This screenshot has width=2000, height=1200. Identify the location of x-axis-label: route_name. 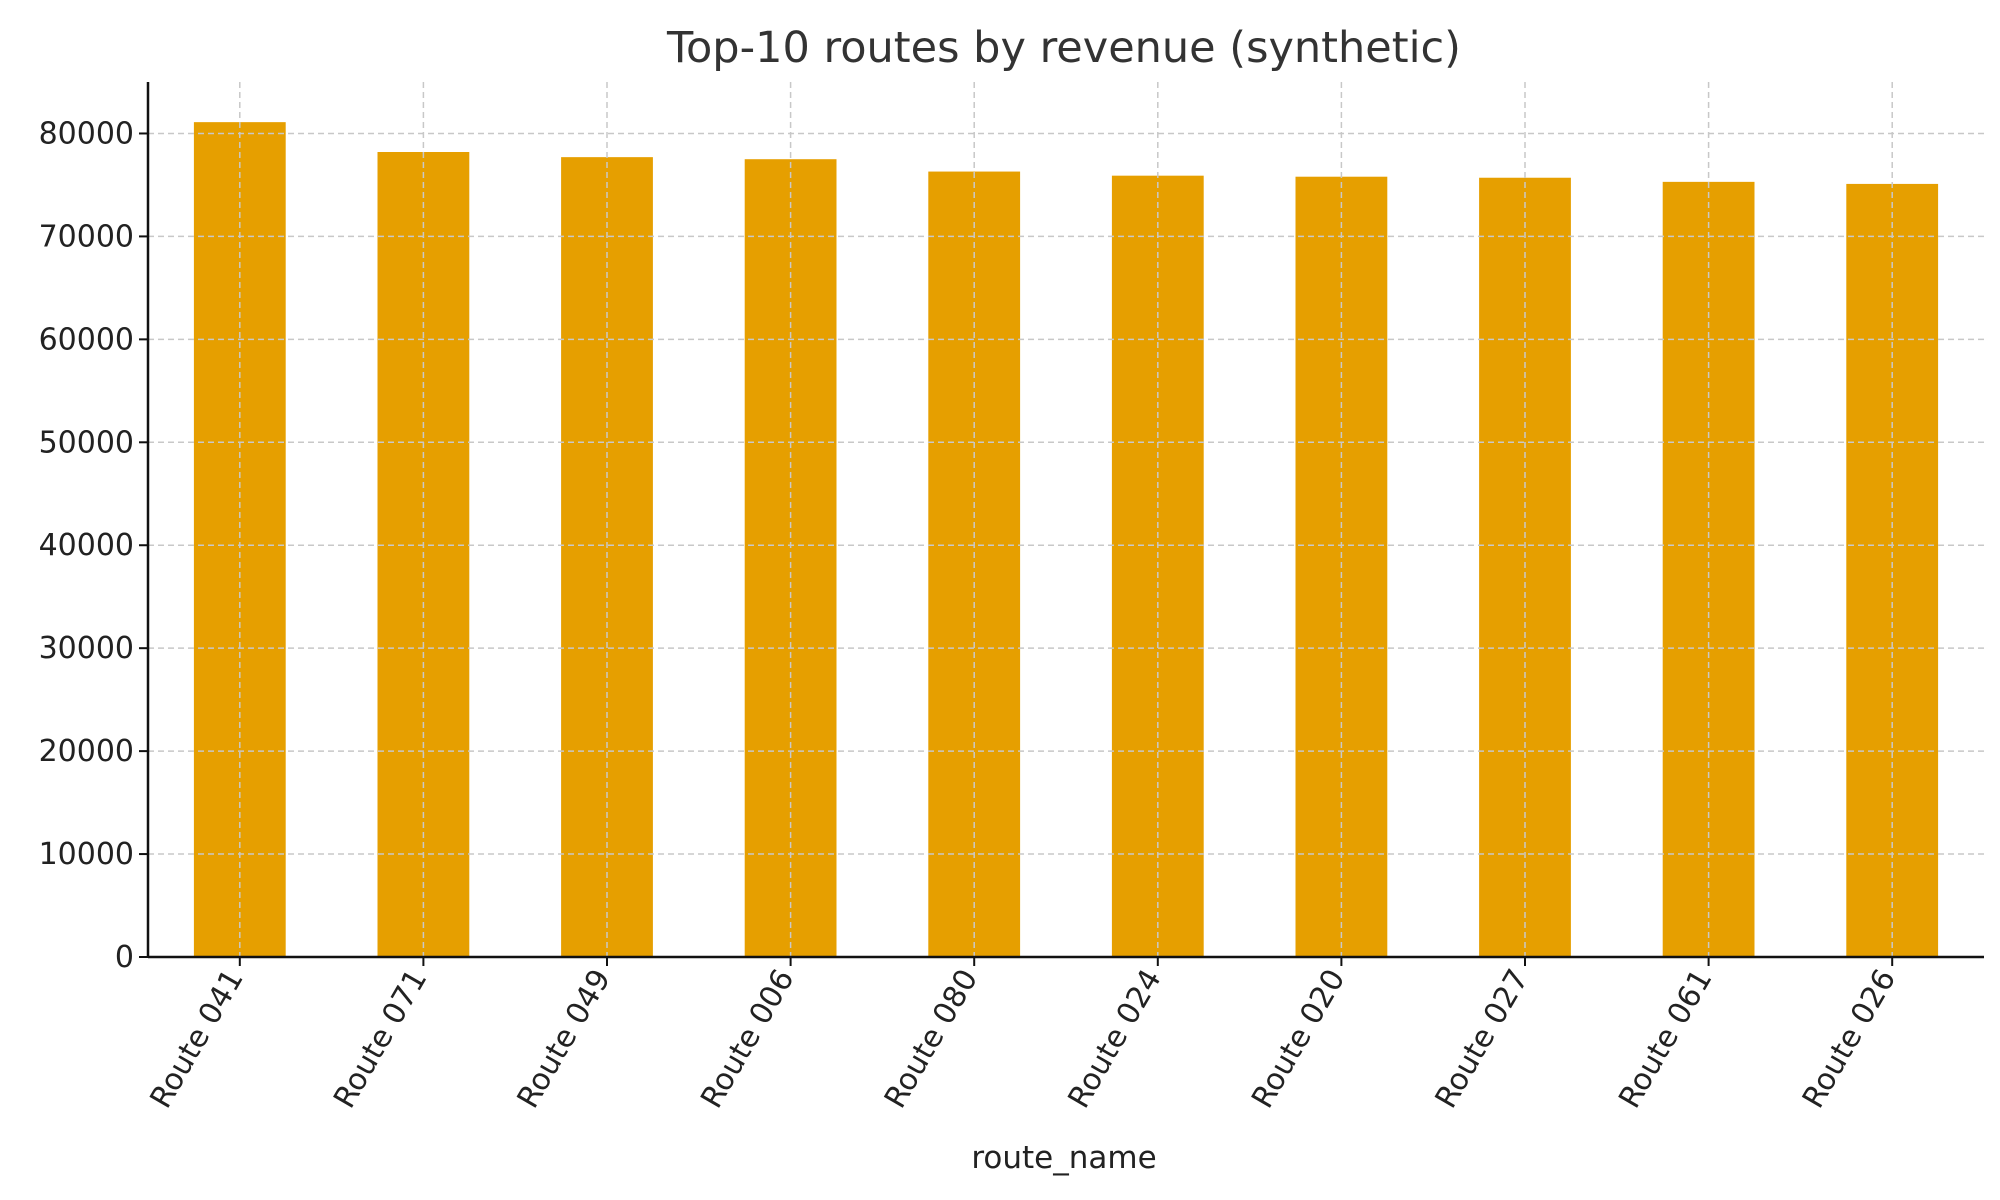
(1063, 1158).